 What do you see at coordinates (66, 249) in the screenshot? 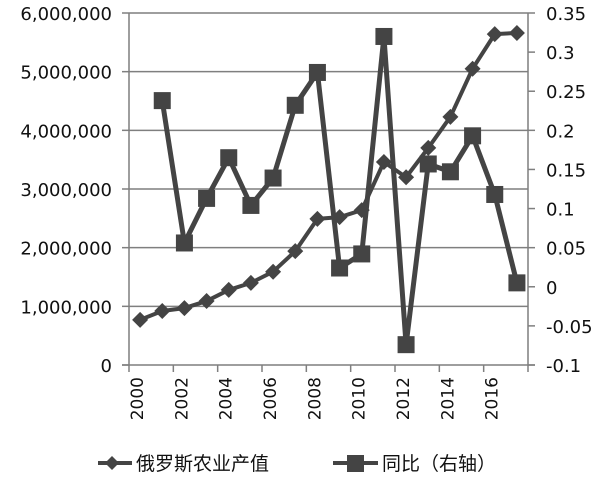
I see `left-tick-label: 2,000,000` at bounding box center [66, 249].